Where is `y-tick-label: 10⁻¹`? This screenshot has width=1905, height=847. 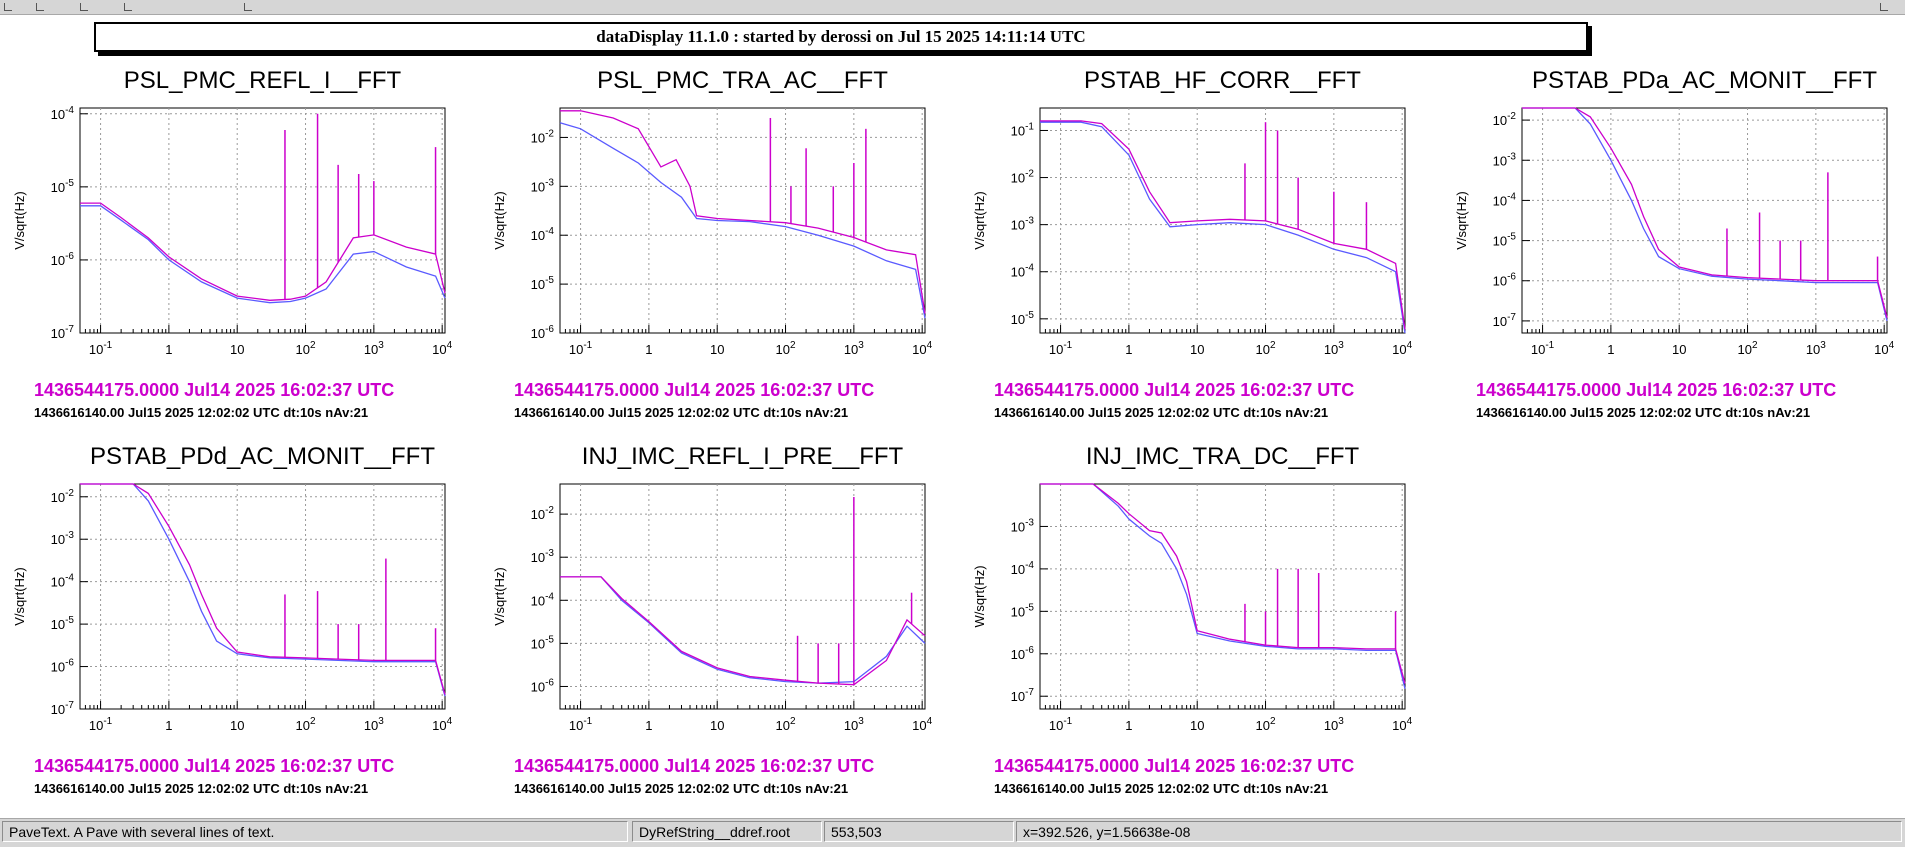
y-tick-label: 10⁻¹ is located at coordinates (1023, 129).